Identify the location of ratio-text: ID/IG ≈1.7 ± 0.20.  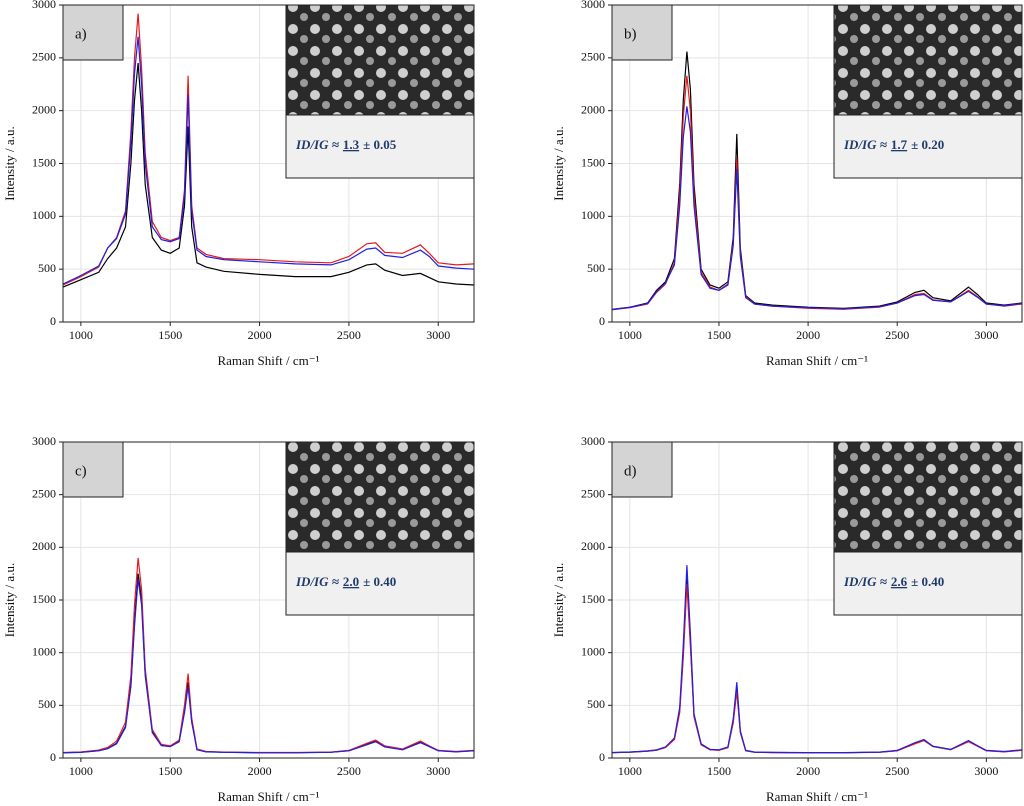
(893, 144).